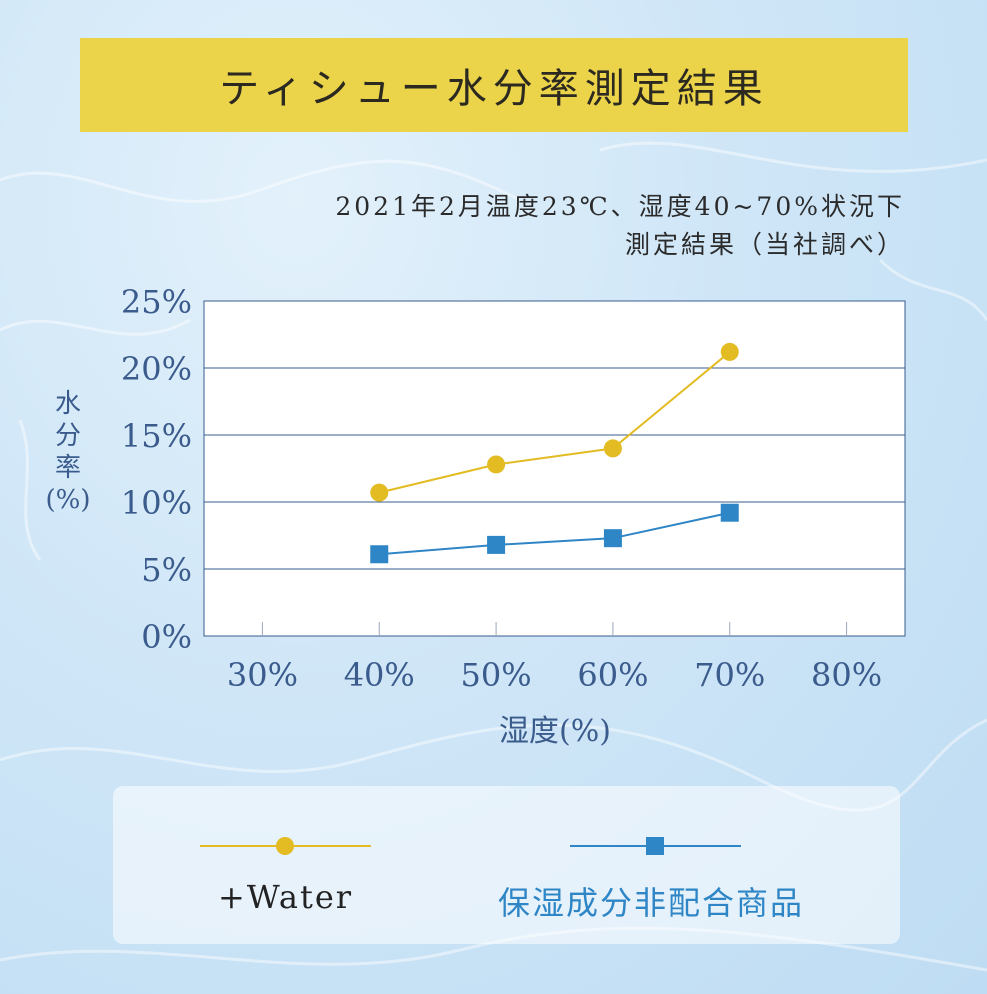 Image resolution: width=987 pixels, height=994 pixels. I want to click on y-tick-label: 10%, so click(156, 503).